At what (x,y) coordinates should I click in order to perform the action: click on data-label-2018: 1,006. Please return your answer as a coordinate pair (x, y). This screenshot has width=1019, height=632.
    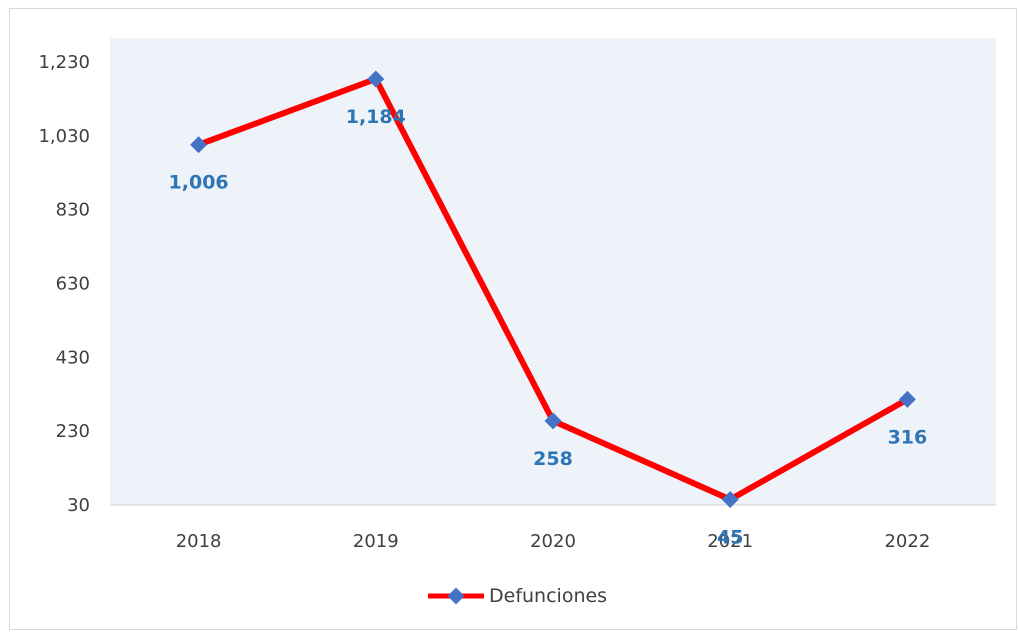
    Looking at the image, I should click on (199, 183).